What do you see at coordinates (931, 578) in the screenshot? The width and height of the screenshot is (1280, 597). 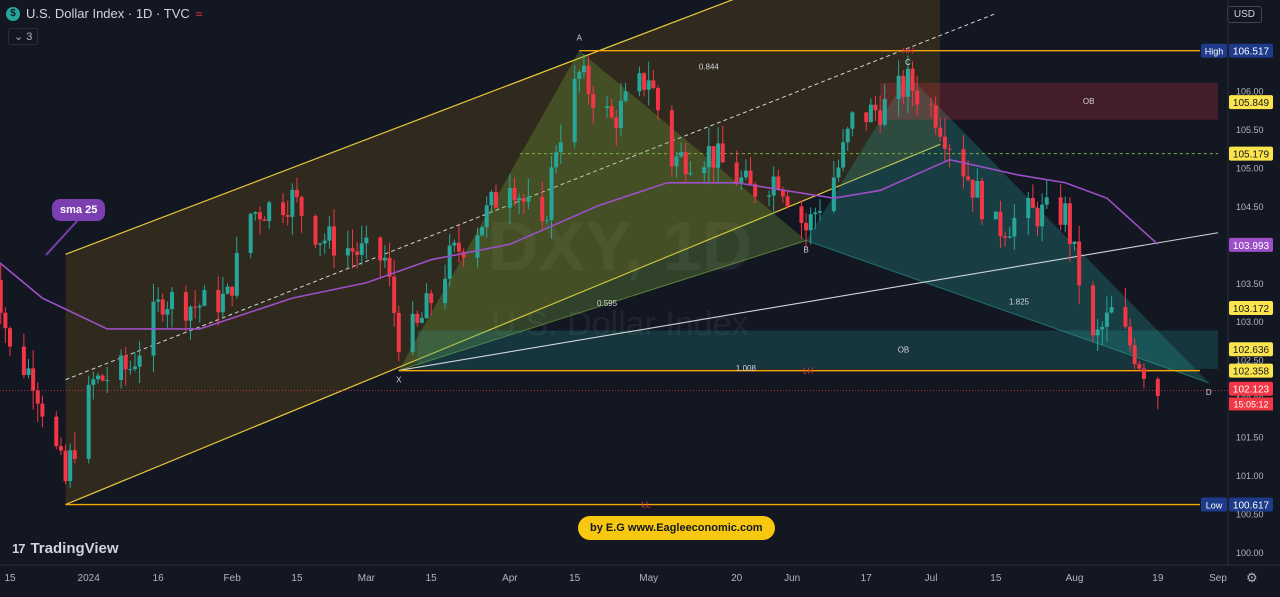 I see `x-tick-label: Jul` at bounding box center [931, 578].